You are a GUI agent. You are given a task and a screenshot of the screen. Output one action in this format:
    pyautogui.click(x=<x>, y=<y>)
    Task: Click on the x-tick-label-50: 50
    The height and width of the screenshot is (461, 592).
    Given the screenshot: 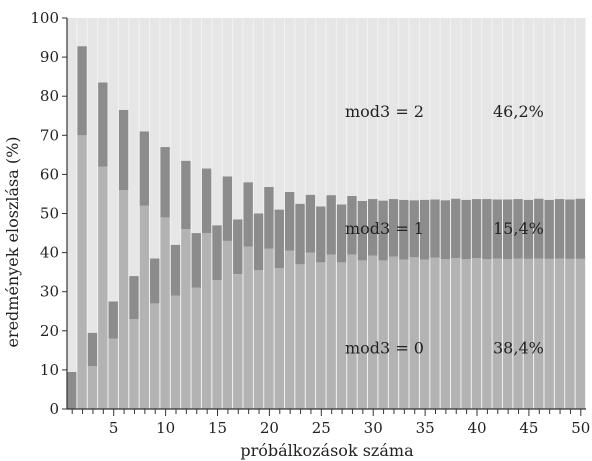 What is the action you would take?
    pyautogui.click(x=580, y=428)
    